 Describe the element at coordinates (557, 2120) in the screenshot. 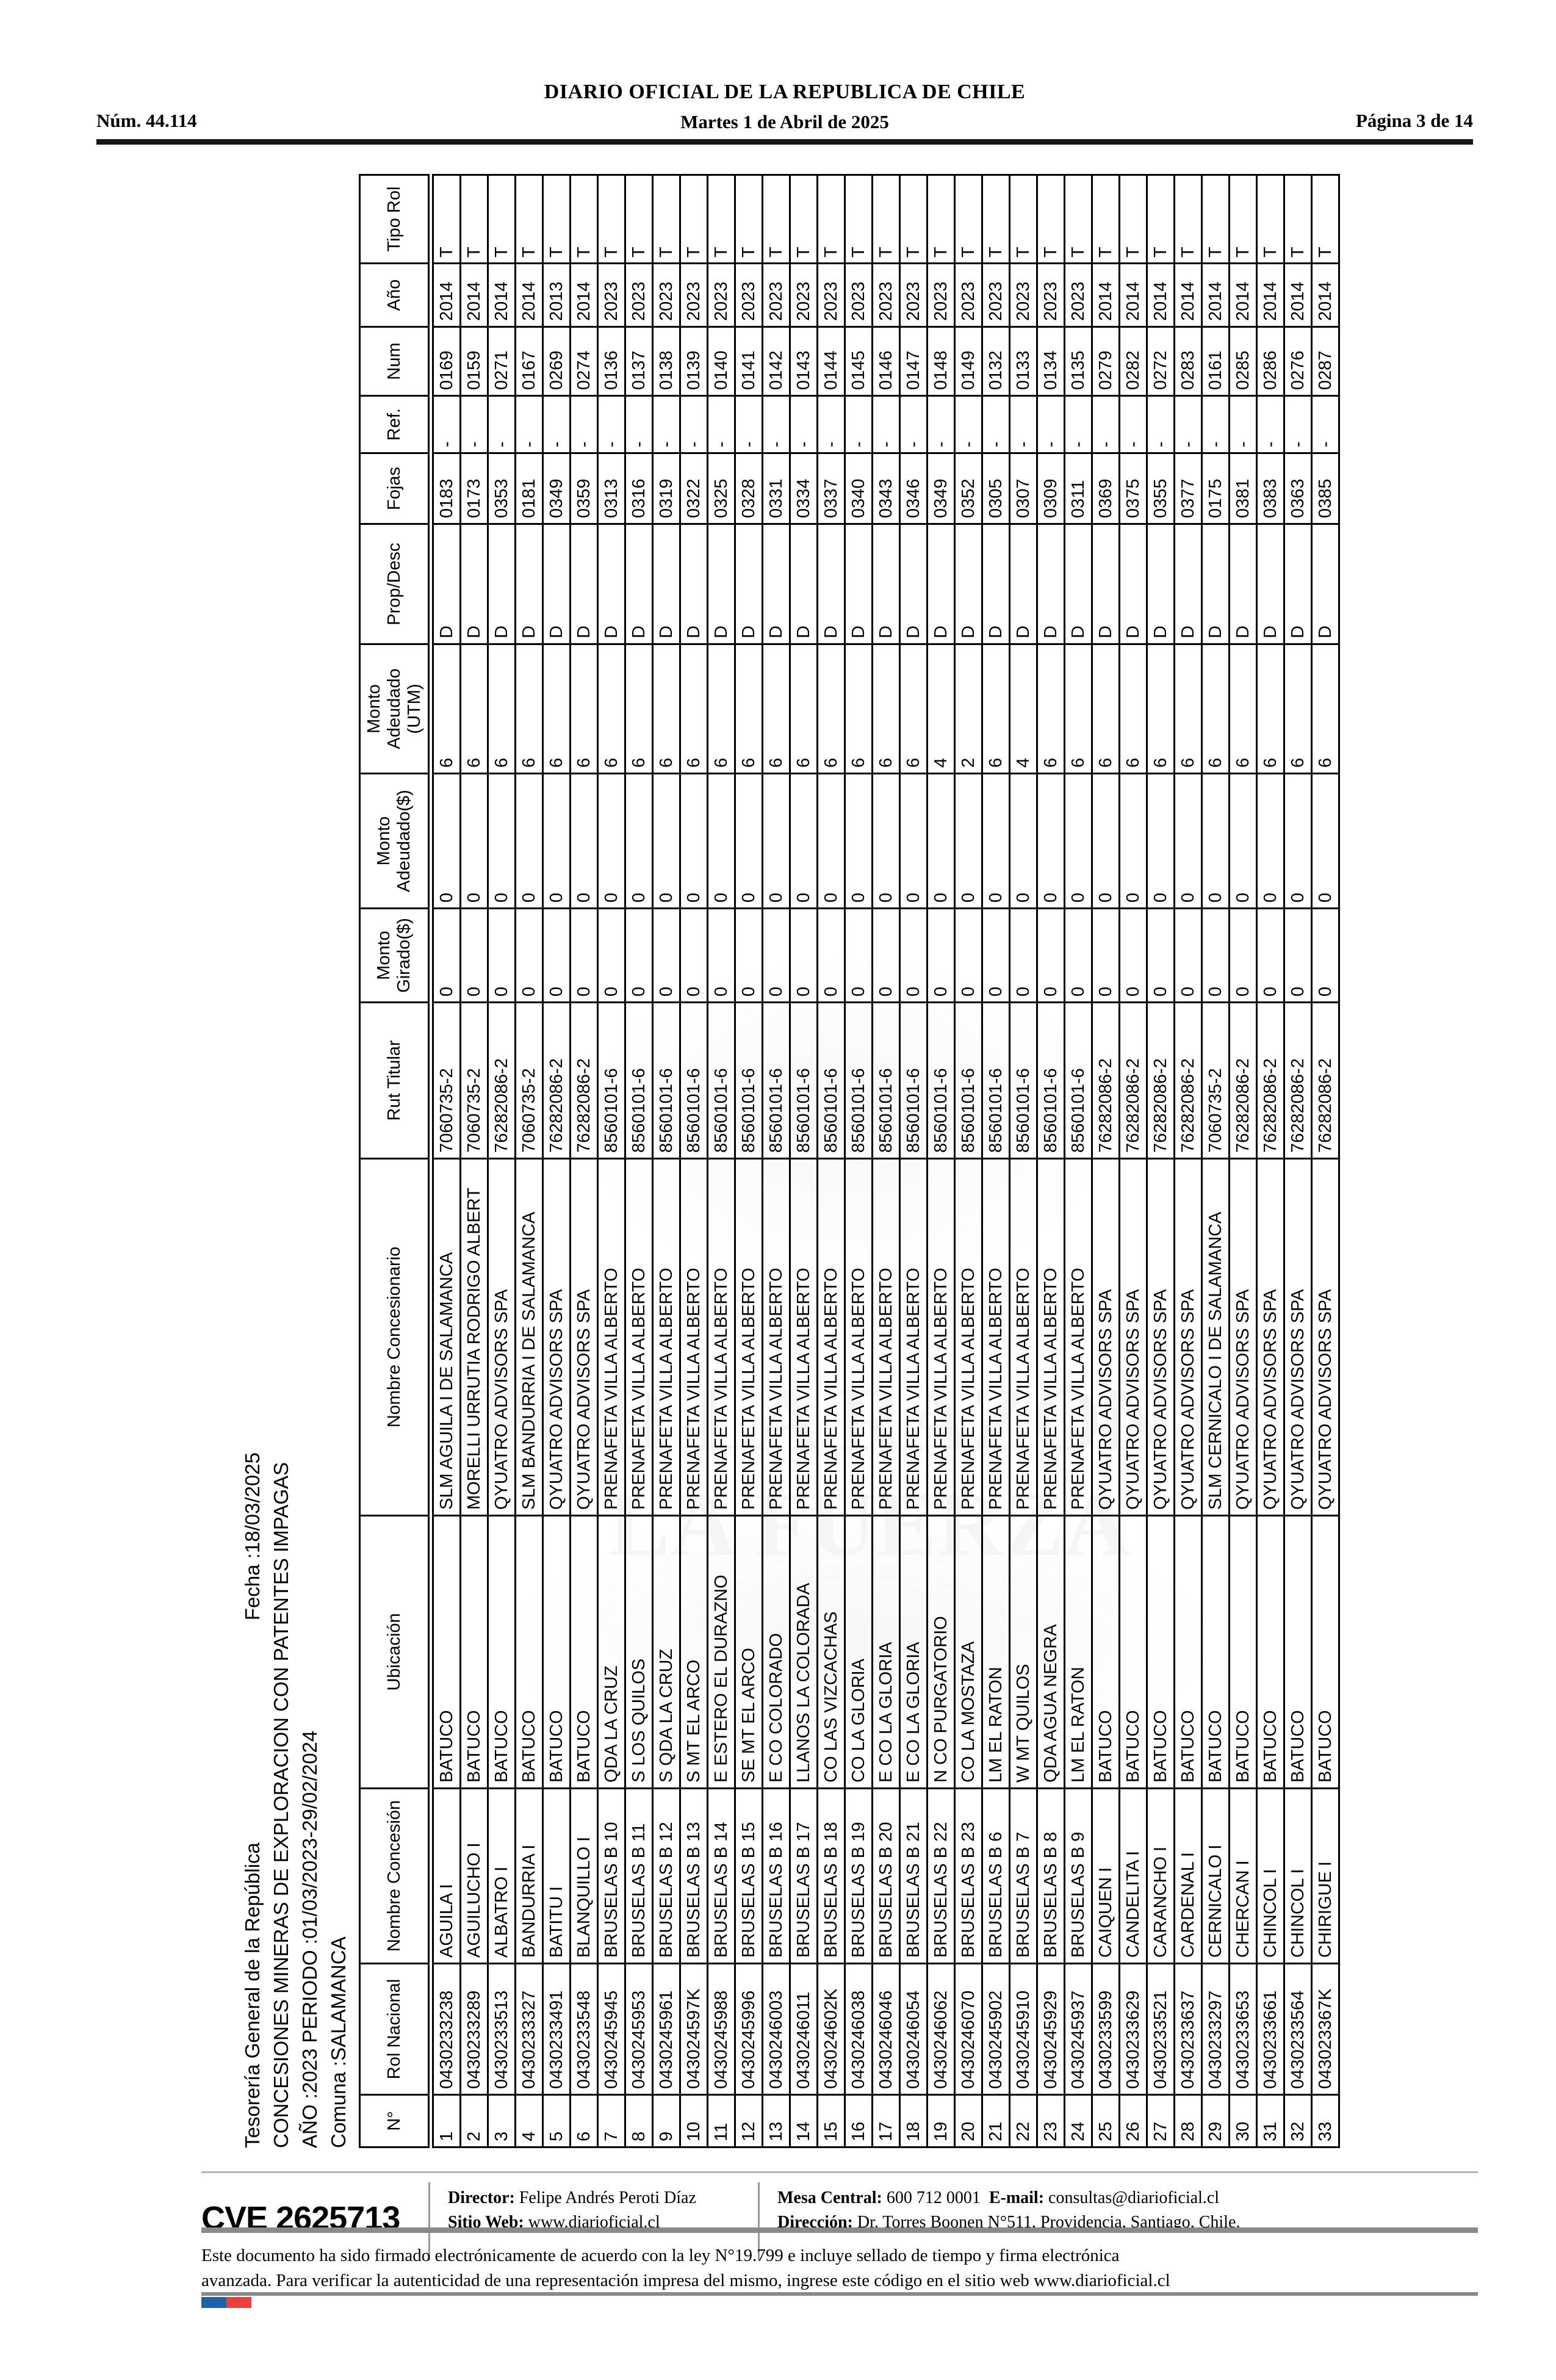

I see `table-cell: 5` at that location.